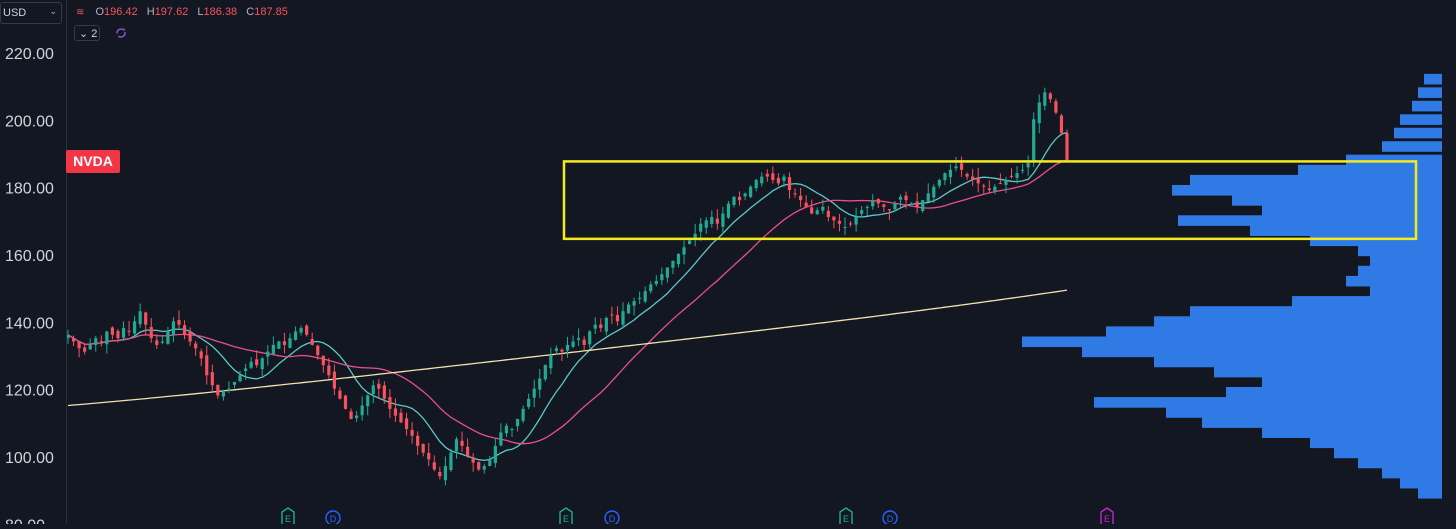 This screenshot has width=1456, height=529. I want to click on close-value: 187.85, so click(271, 12).